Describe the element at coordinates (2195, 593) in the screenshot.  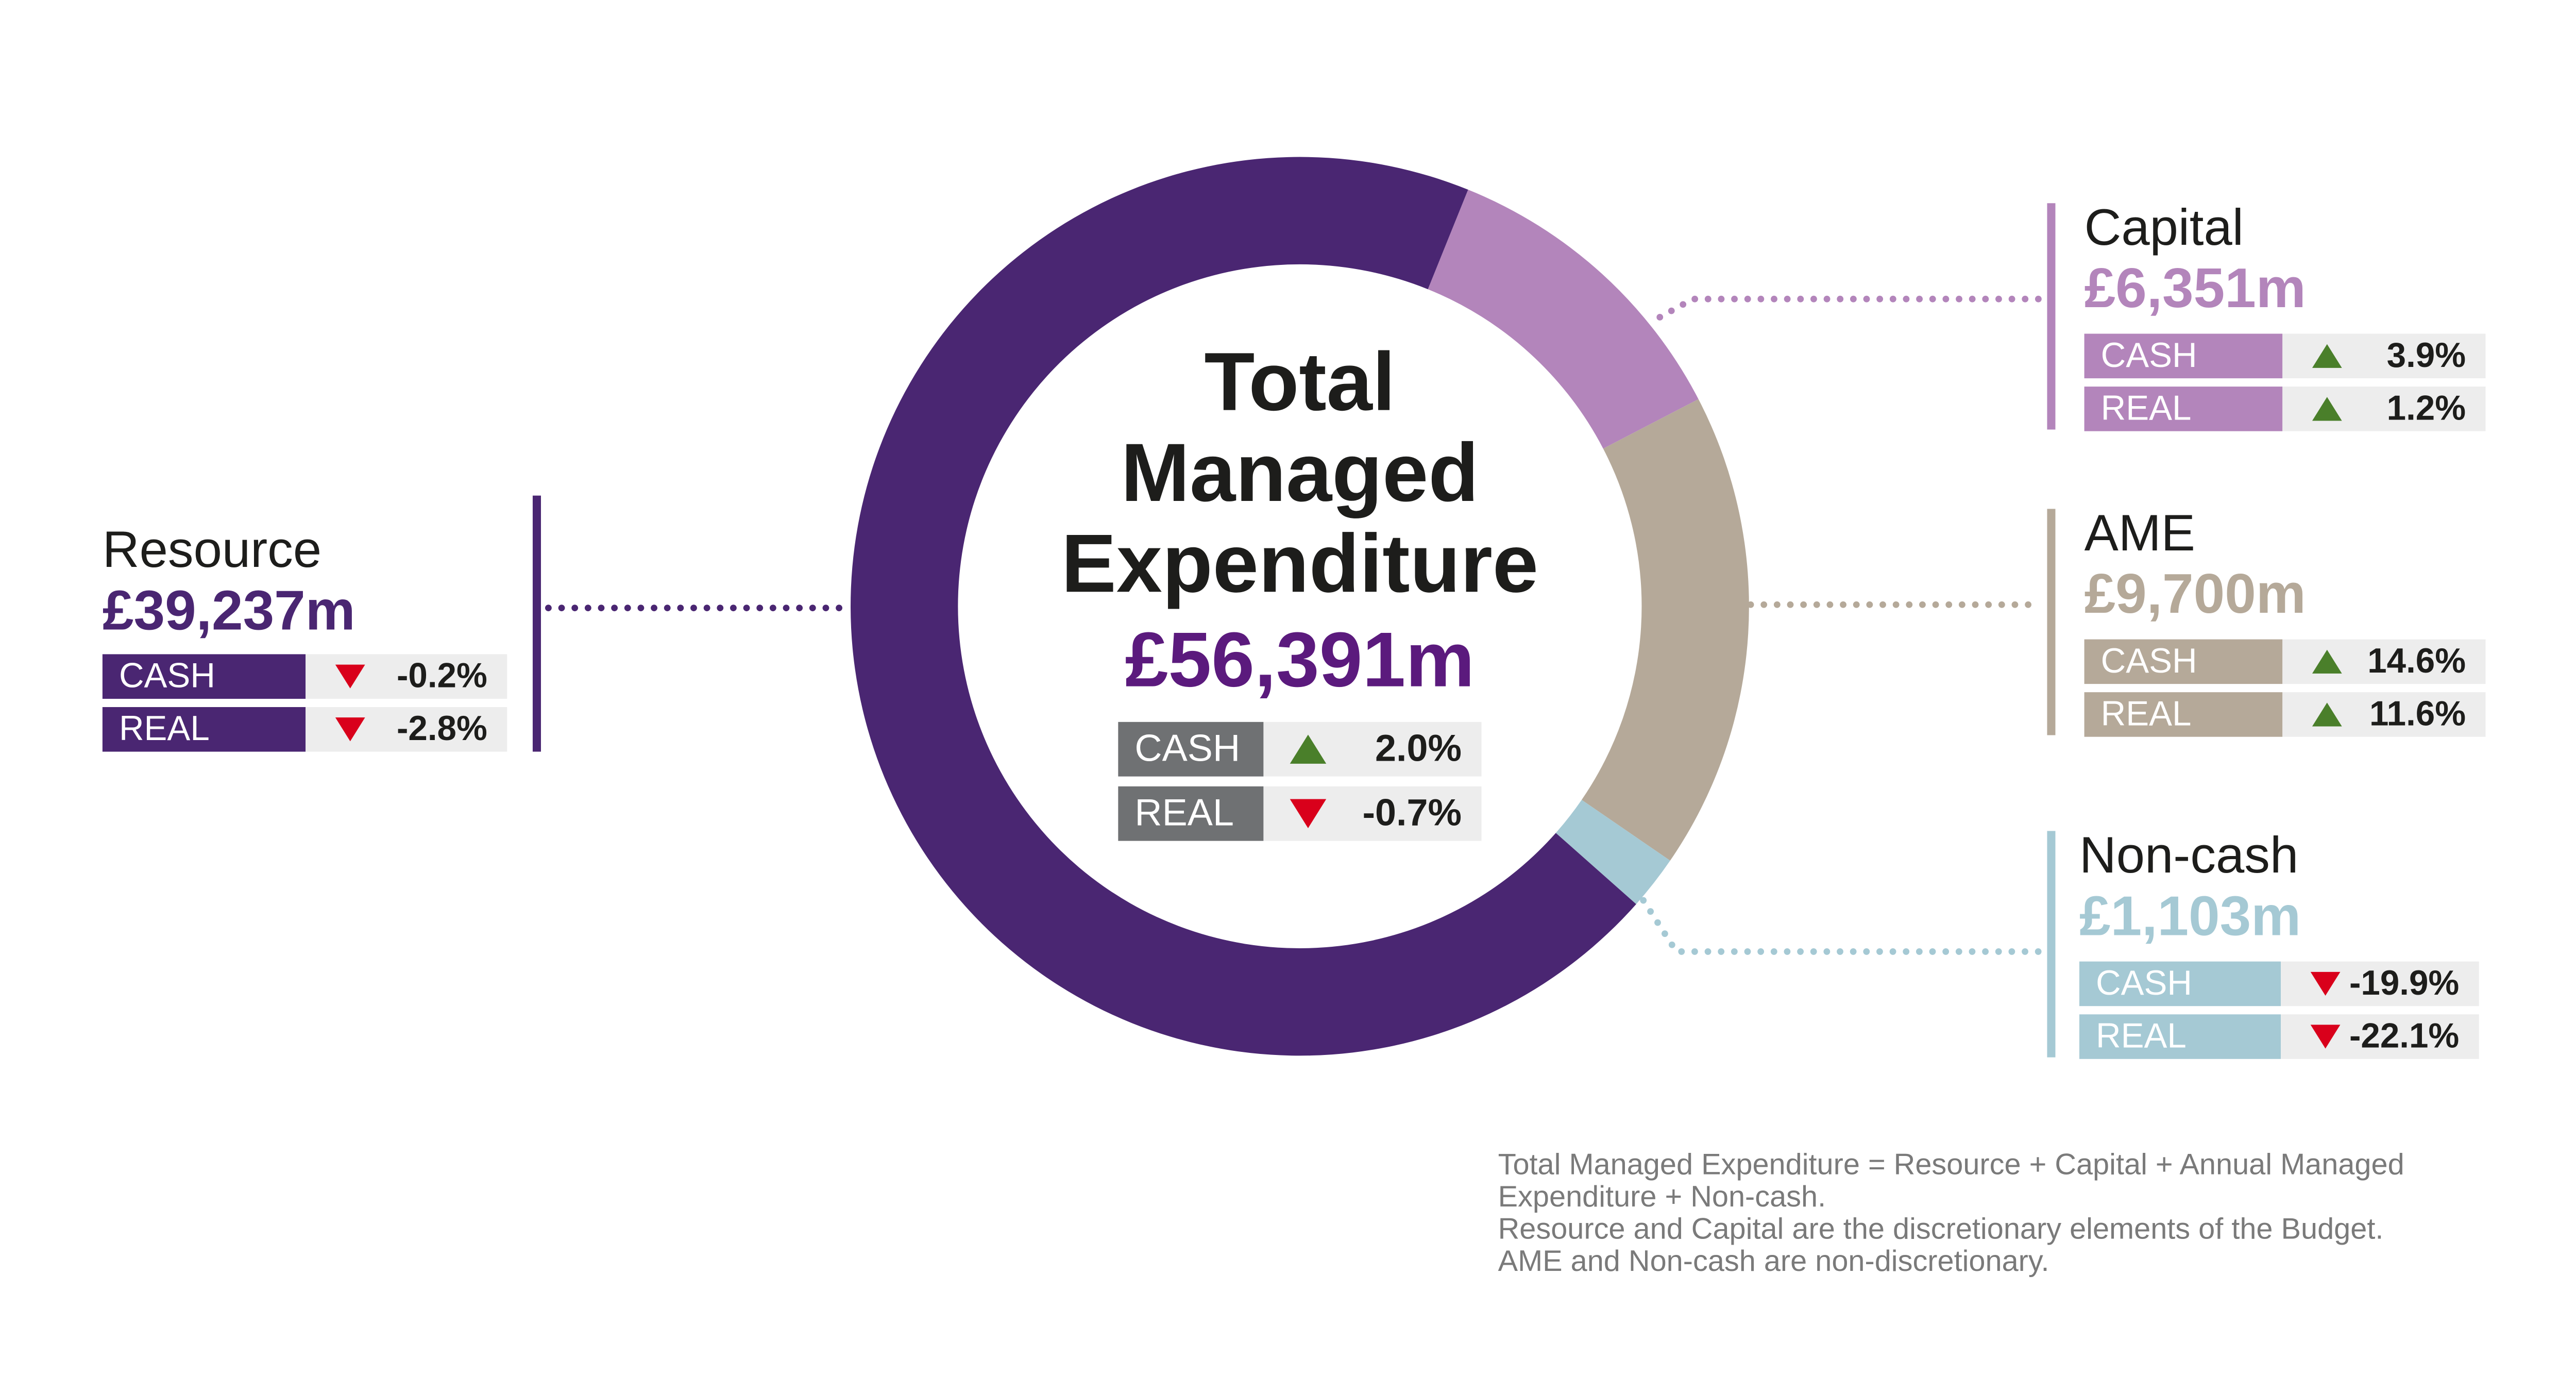
I see `category-value: £9,700m` at that location.